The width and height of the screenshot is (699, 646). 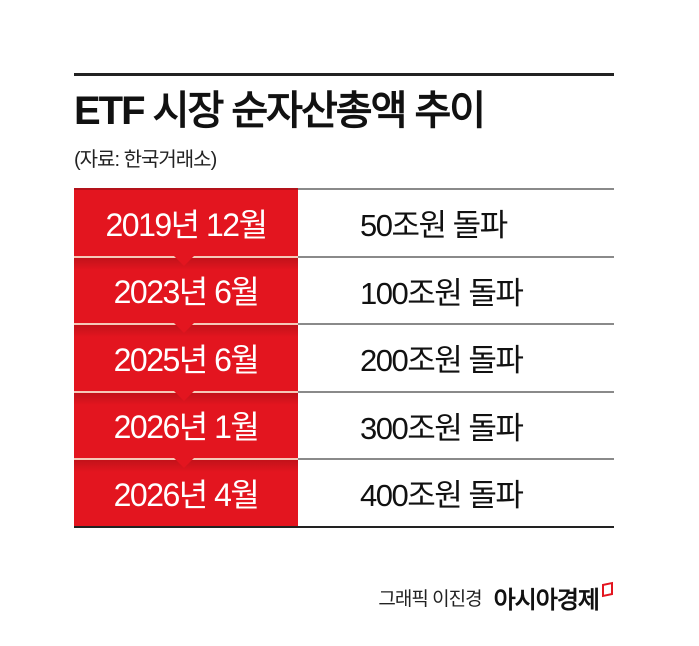 What do you see at coordinates (456, 424) in the screenshot?
I see `milestone-cell: 300조원 돌파` at bounding box center [456, 424].